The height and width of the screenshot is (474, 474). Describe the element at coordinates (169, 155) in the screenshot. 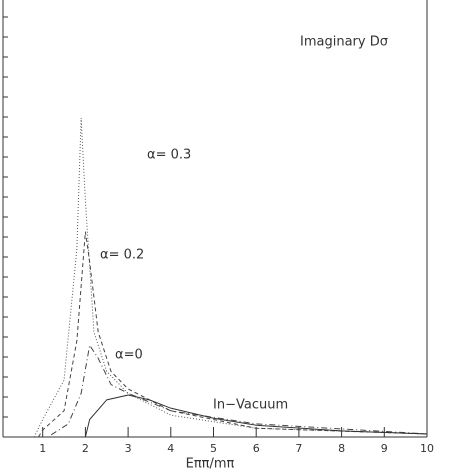

I see `series-label: α= 0.3` at that location.